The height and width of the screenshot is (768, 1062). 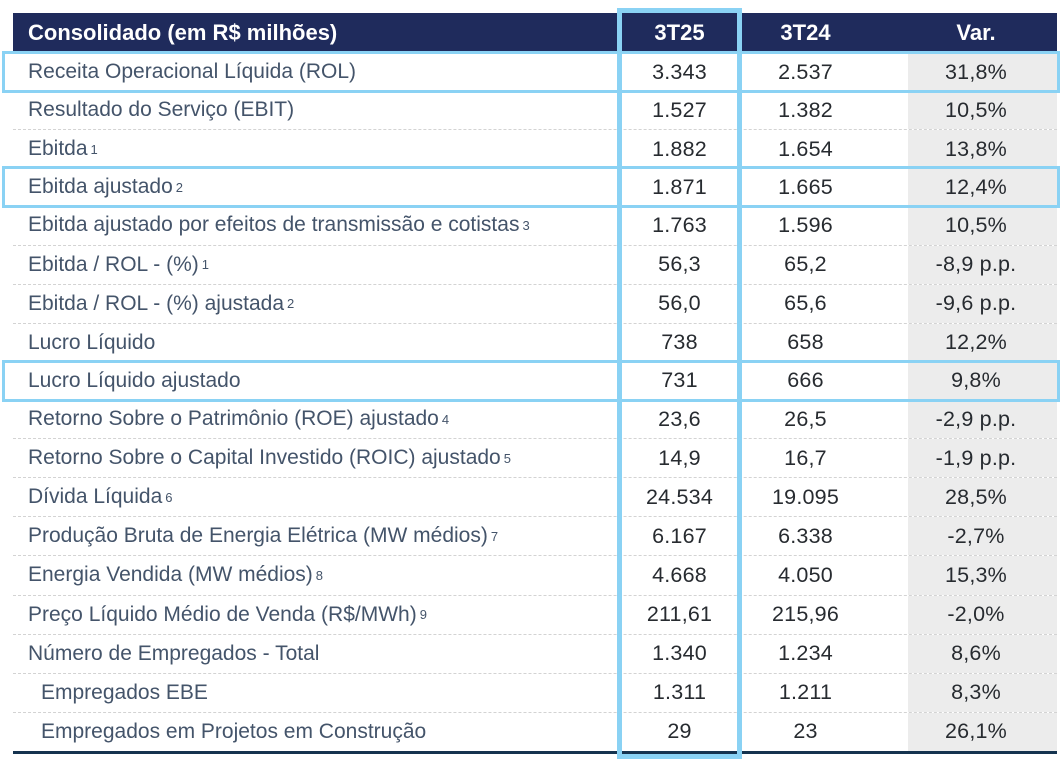 I want to click on value-3t25: 6.167, so click(x=679, y=535).